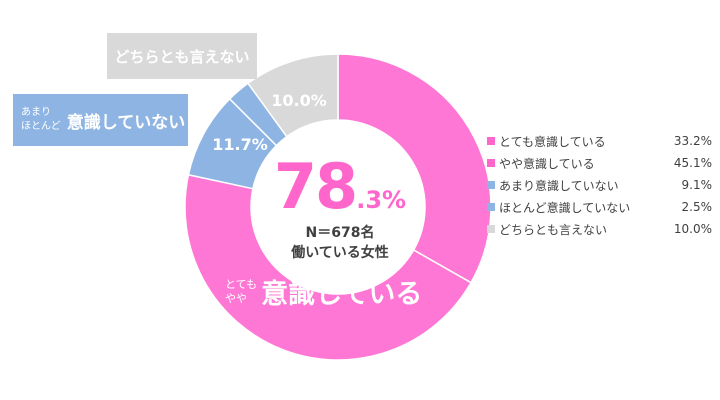 Image resolution: width=720 pixels, height=400 pixels. Describe the element at coordinates (559, 185) in the screenshot. I see `legend-label: あまり意識していない` at that location.